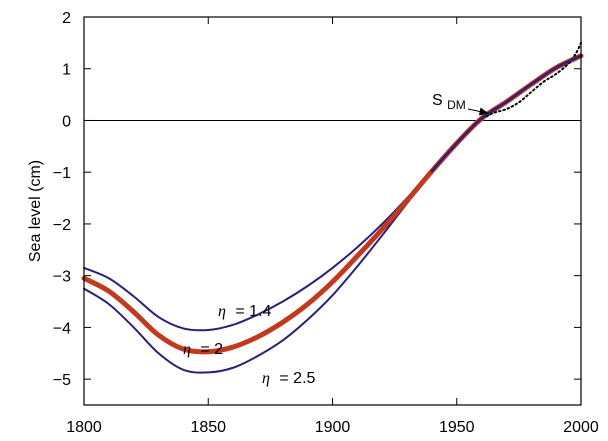  I want to click on x-tick-label: 1850, so click(208, 427).